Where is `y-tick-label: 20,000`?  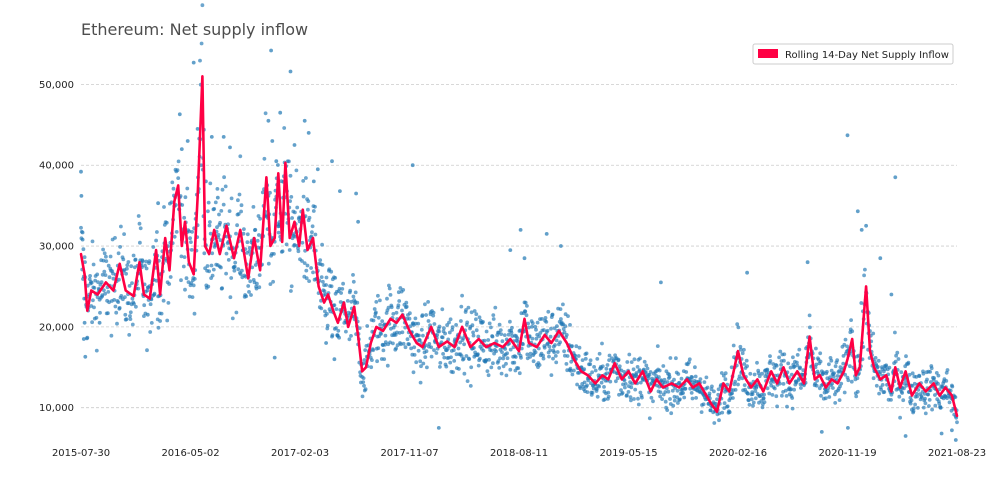
y-tick-label: 20,000 is located at coordinates (56, 327).